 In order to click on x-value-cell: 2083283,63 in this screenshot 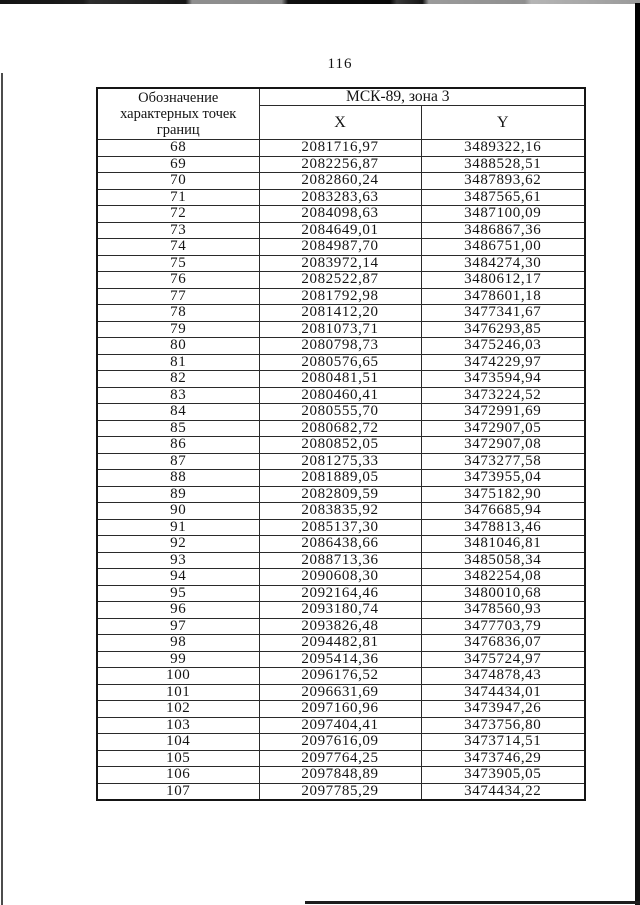, I will do `click(340, 197)`.